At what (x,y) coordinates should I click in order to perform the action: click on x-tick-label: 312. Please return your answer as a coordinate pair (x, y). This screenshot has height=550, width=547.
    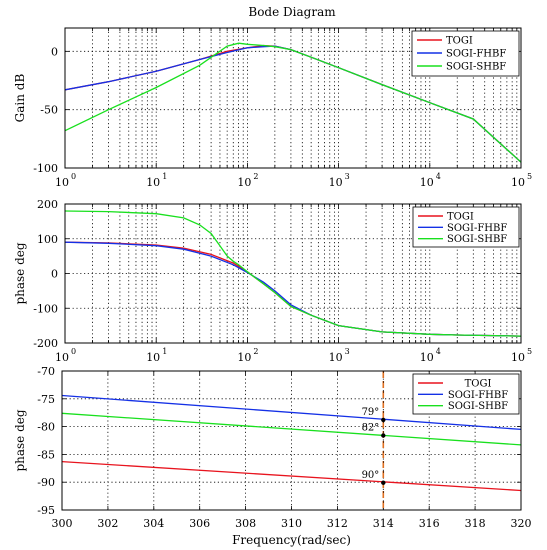
    Looking at the image, I should click on (337, 523).